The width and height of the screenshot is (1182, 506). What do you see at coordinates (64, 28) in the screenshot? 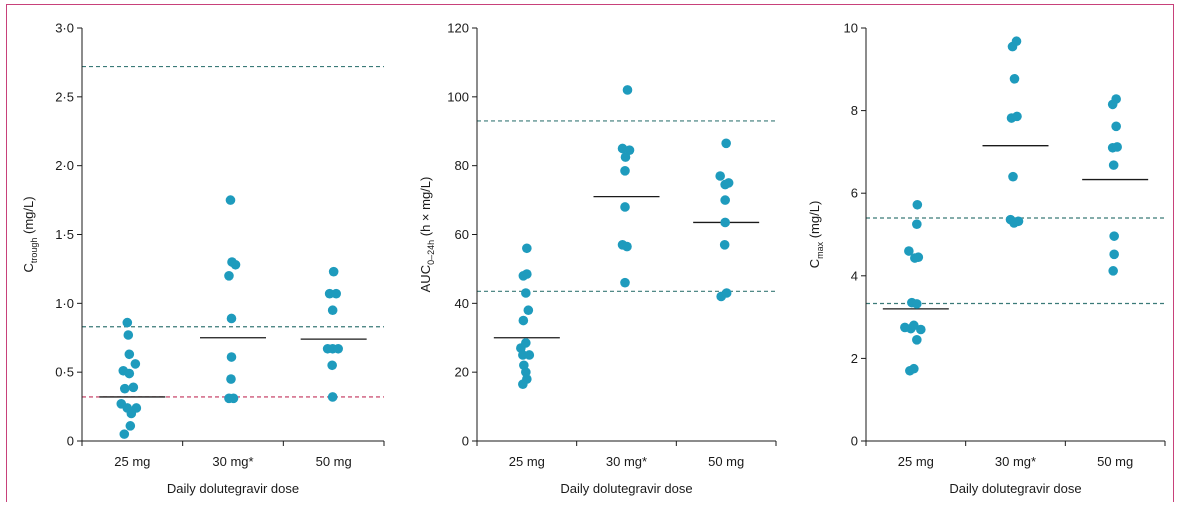
I see `y-tick-label: 3·0` at bounding box center [64, 28].